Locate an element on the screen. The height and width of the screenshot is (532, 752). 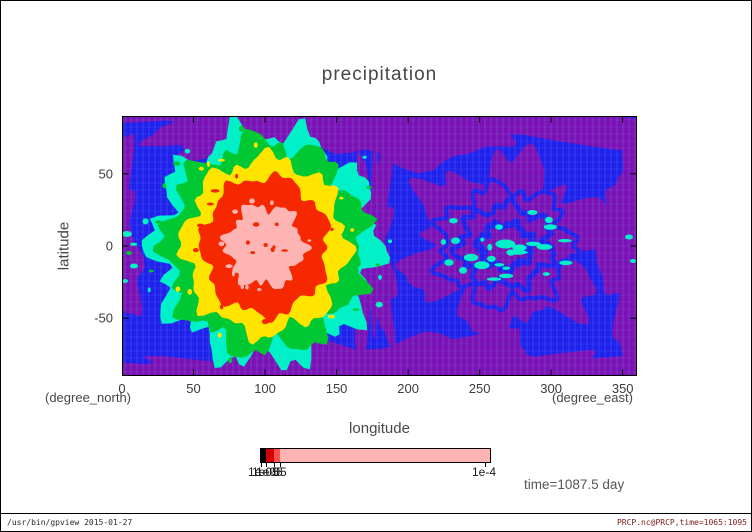
y-axis-label: latitude is located at coordinates (64, 246).